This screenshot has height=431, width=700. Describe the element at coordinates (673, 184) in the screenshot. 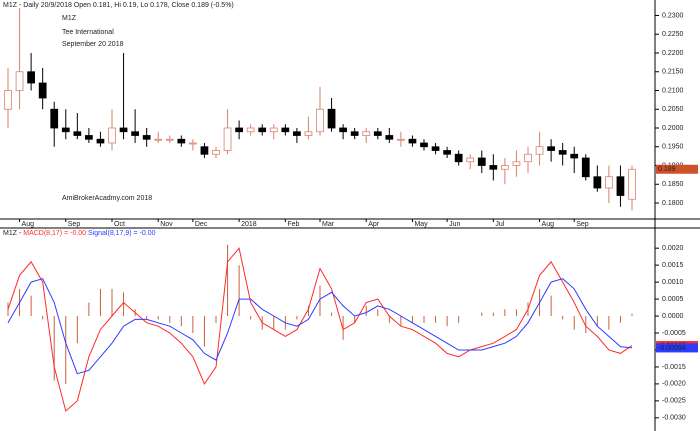

I see `y-tick-label: 0.1850` at that location.